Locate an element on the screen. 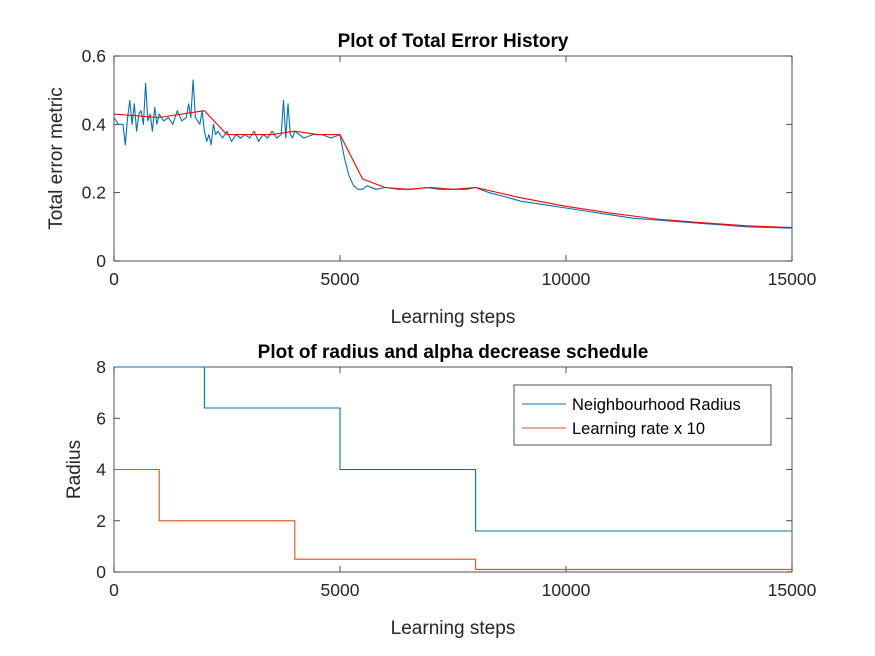 The image size is (875, 656). y-tick-label: 0.2 is located at coordinates (94, 193).